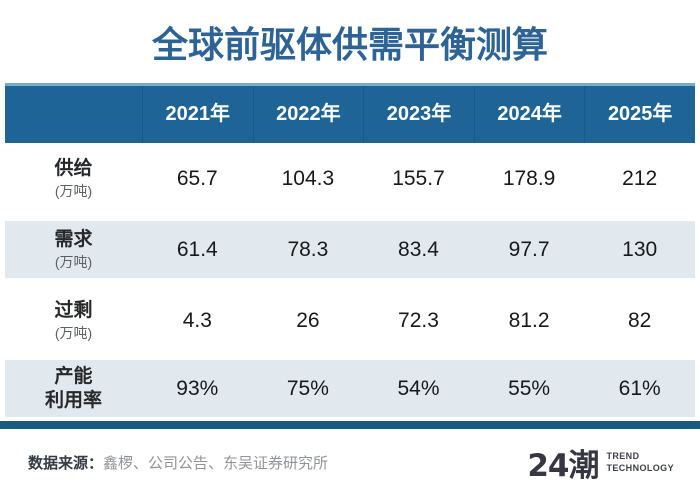 This screenshot has width=700, height=497. Describe the element at coordinates (418, 114) in the screenshot. I see `header-year-2023: 2023年` at that location.